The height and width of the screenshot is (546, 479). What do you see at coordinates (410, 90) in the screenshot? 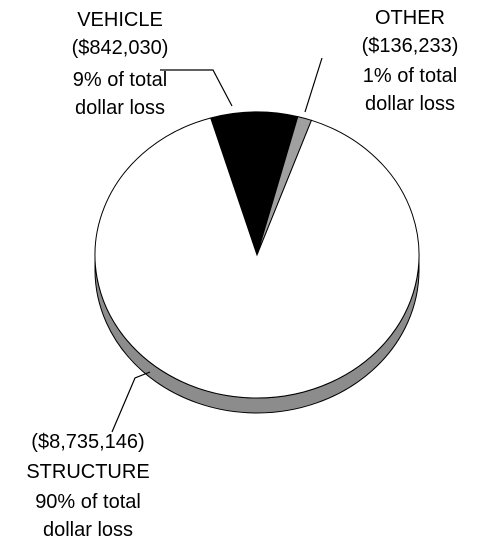
I see `percent-label: 1% of total dollar loss` at bounding box center [410, 90].